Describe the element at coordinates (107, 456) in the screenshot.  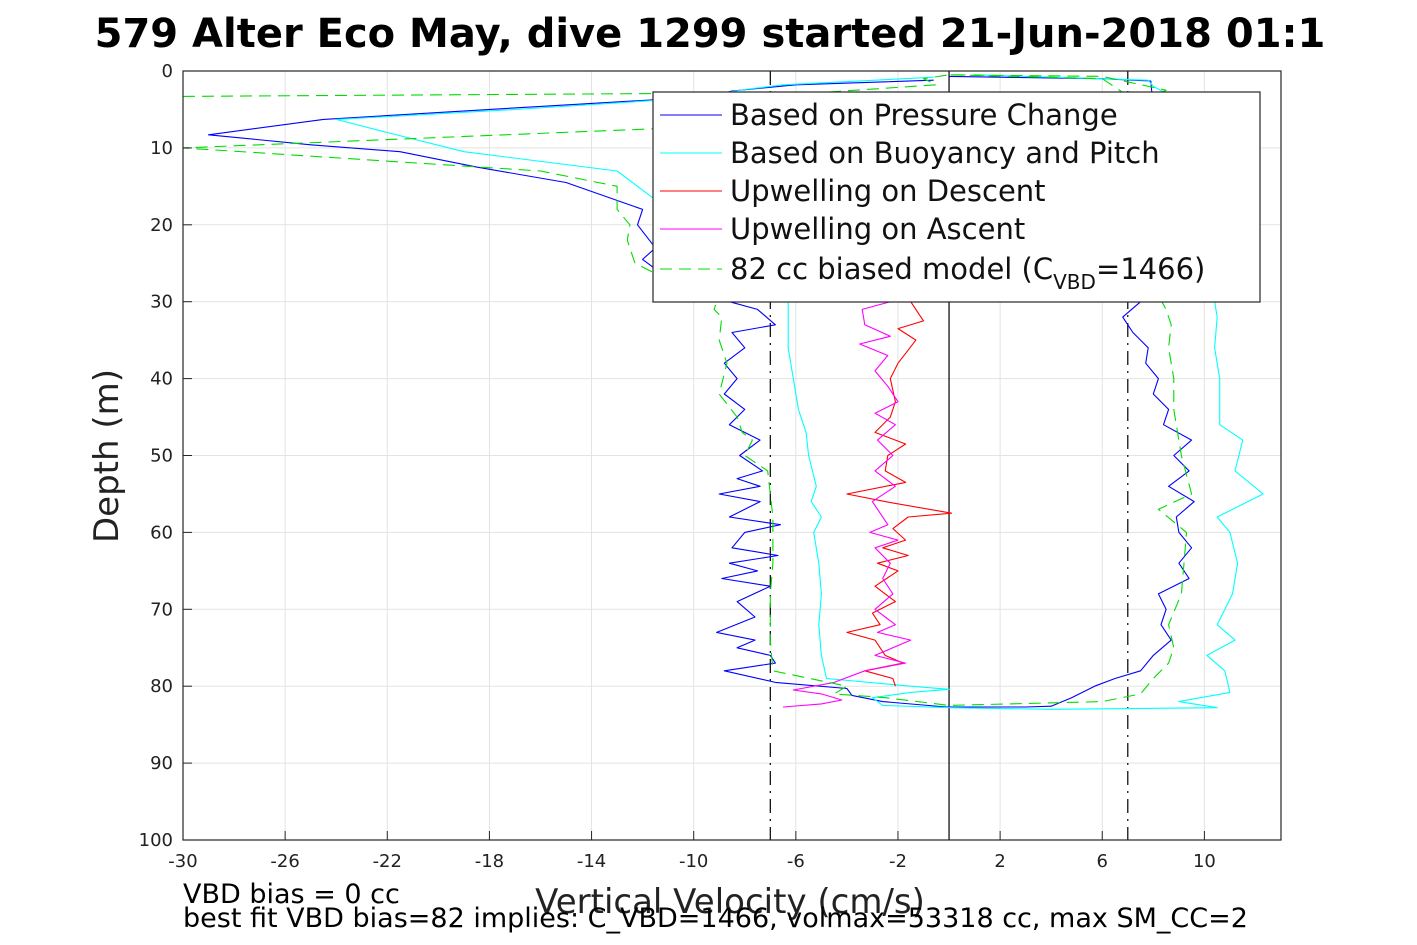
I see `y-axis-label: Depth (m)` at that location.